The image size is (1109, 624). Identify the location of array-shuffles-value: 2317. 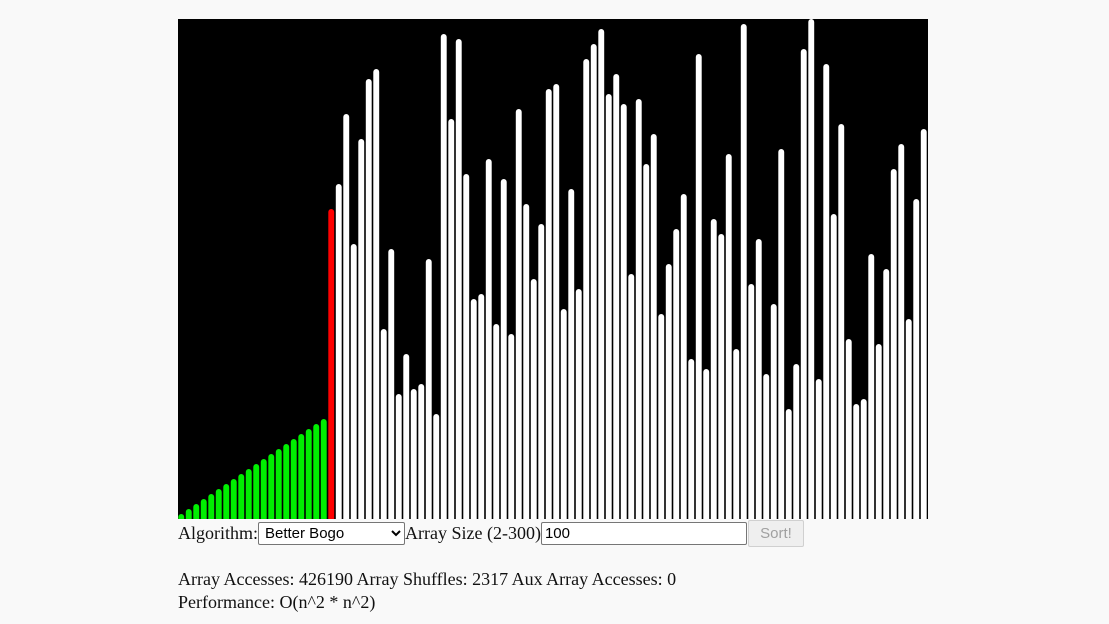
(490, 579).